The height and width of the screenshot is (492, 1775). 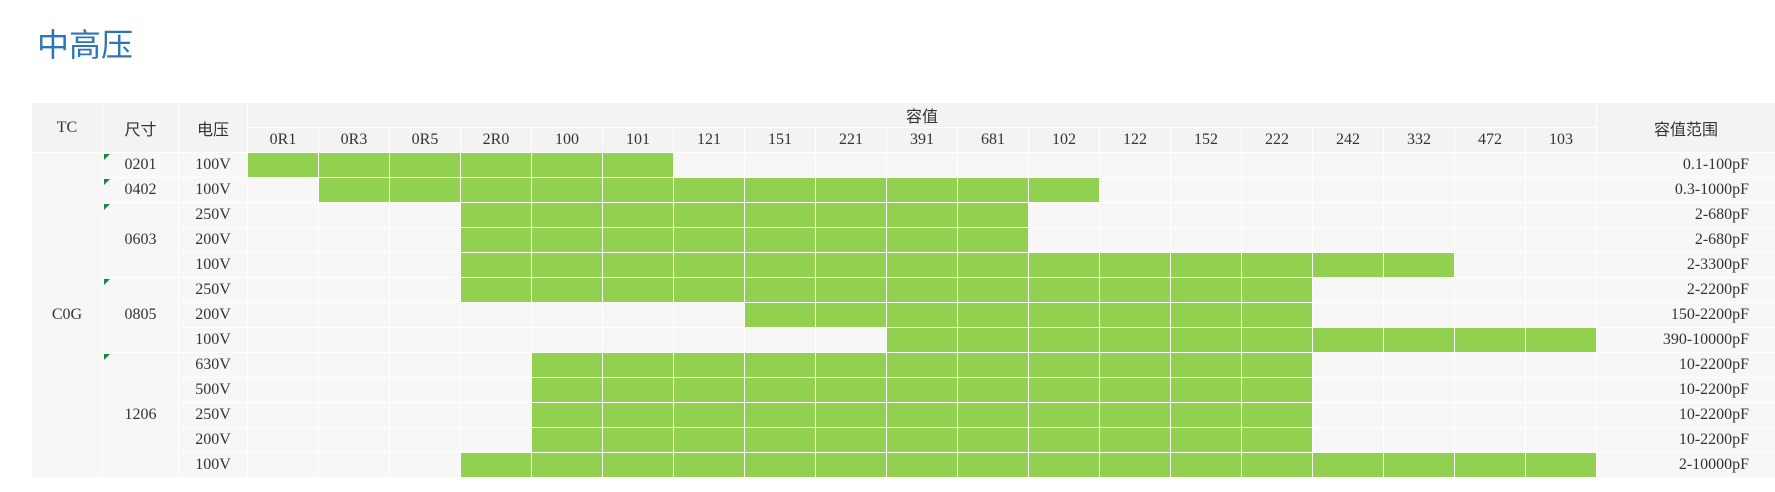 I want to click on code-header: 122, so click(x=1135, y=140).